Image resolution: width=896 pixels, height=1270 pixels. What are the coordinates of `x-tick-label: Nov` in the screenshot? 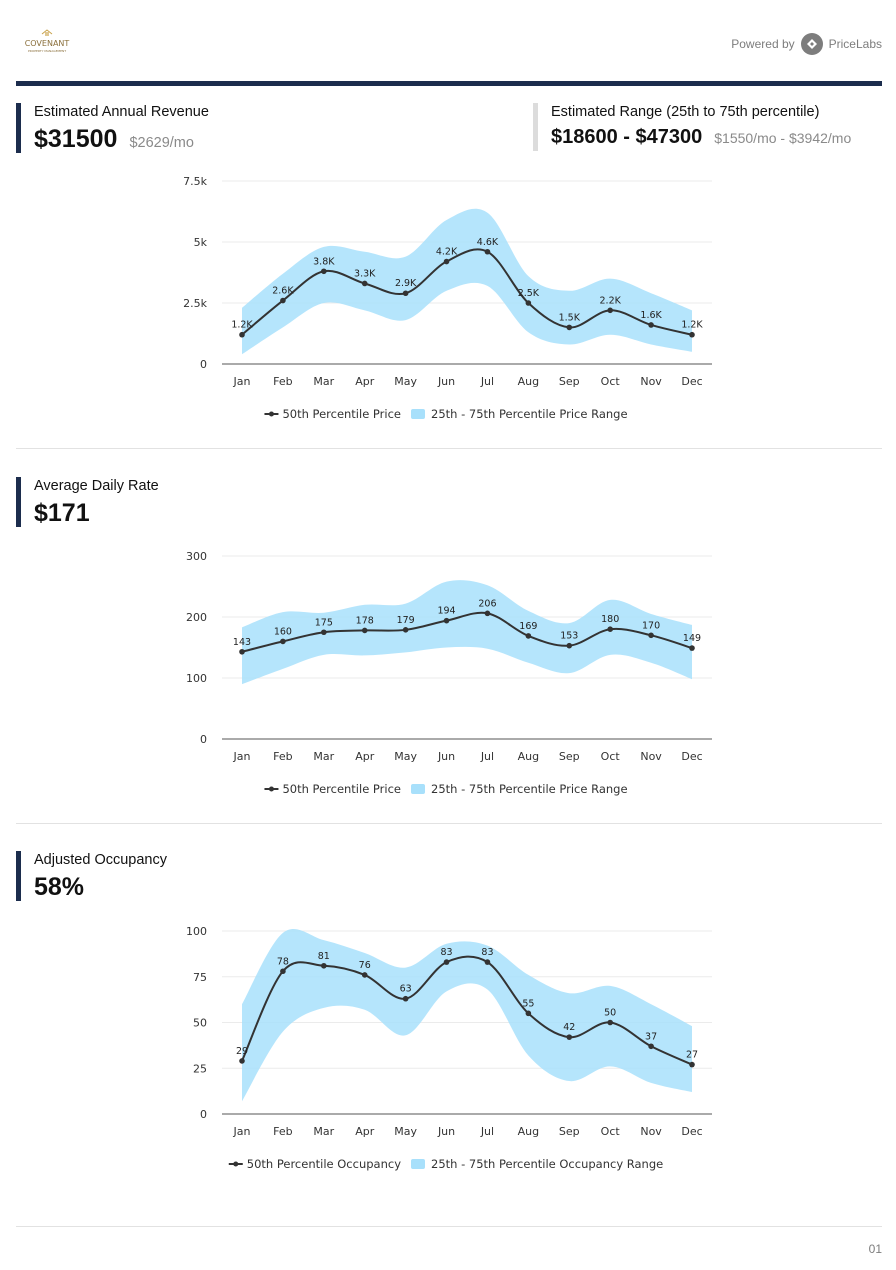 It's located at (651, 756).